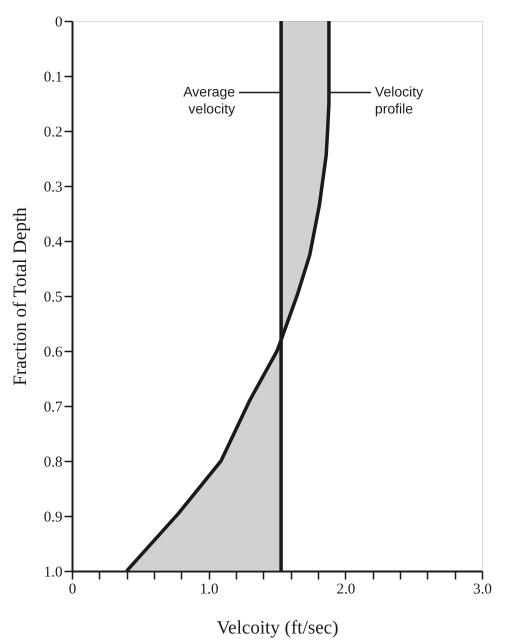  I want to click on x-tick-label: 0, so click(72, 590).